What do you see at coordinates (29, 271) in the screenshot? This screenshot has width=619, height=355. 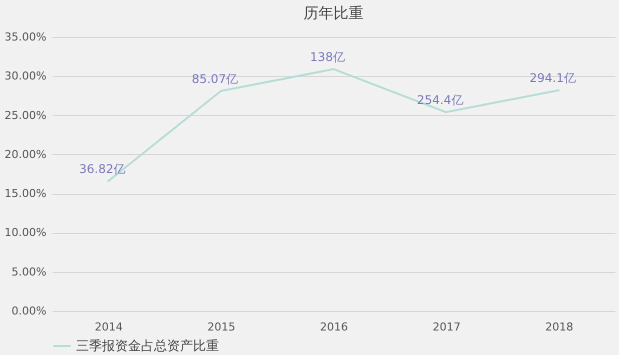 I see `y-tick-label: 5.00%` at bounding box center [29, 271].